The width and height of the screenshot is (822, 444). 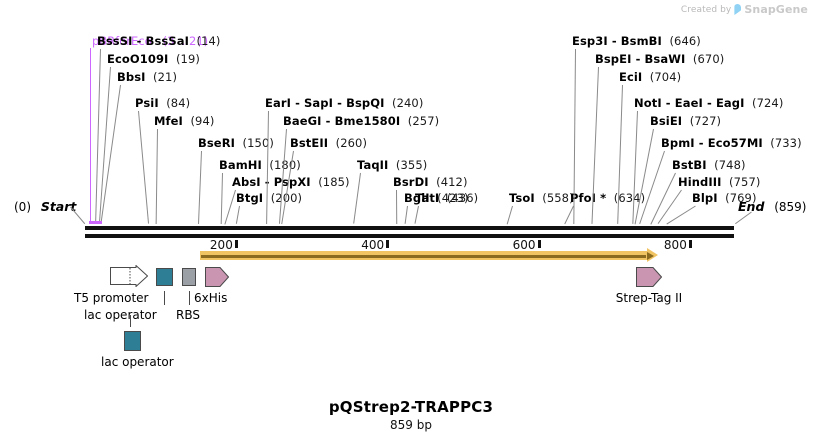 What do you see at coordinates (409, 233) in the screenshot?
I see `sequence-backbone` at bounding box center [409, 233].